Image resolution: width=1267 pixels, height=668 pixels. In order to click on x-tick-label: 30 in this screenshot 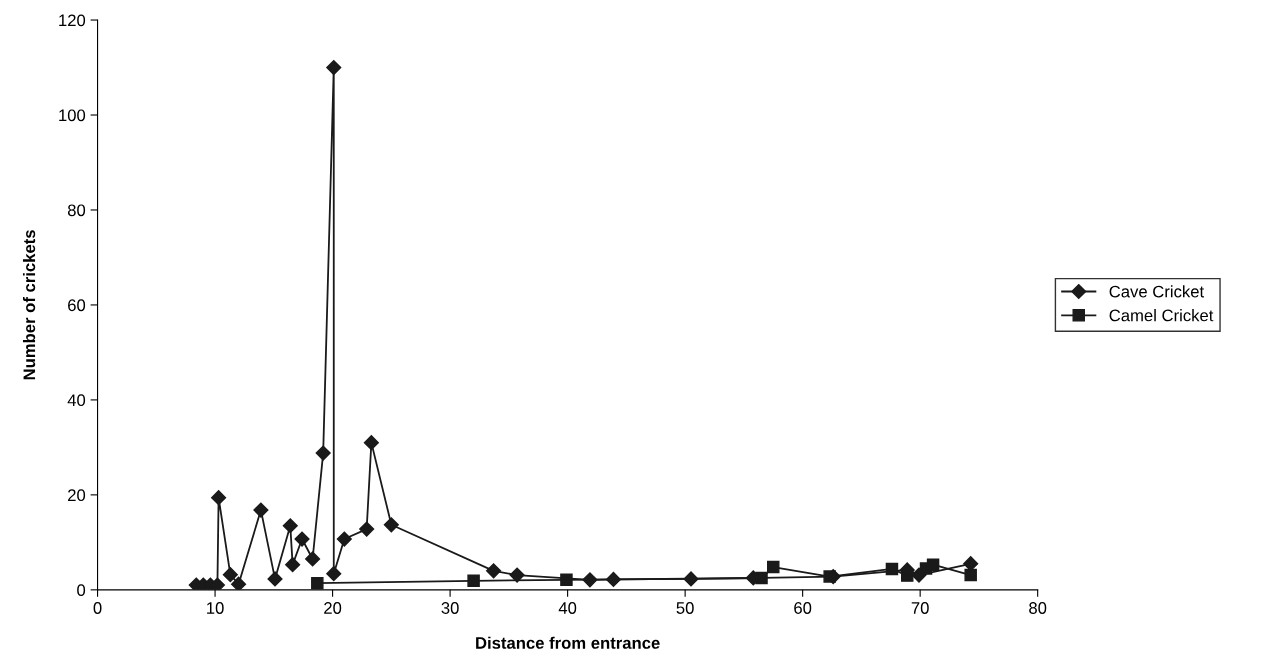, I will do `click(450, 608)`.